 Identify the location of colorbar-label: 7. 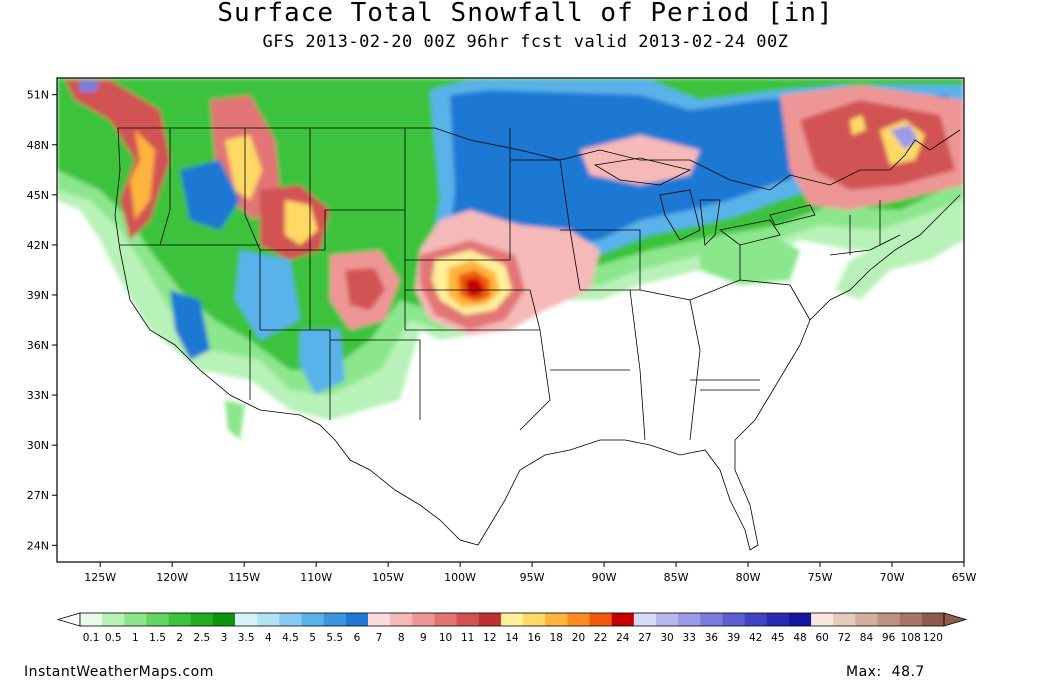
(379, 638).